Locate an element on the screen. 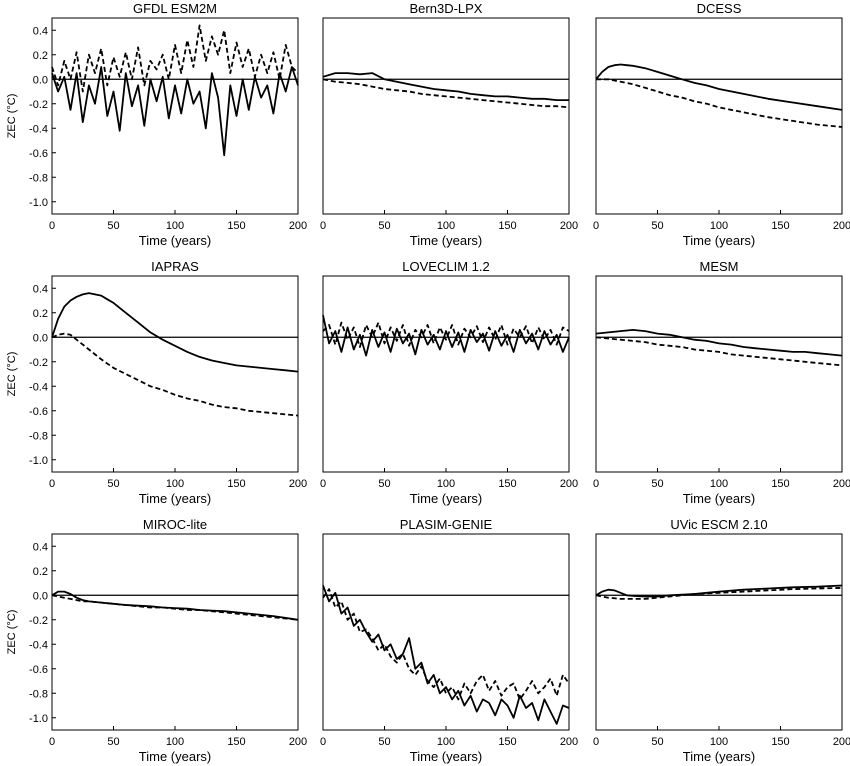 Image resolution: width=850 pixels, height=766 pixels. panel-title: MESM is located at coordinates (719, 266).